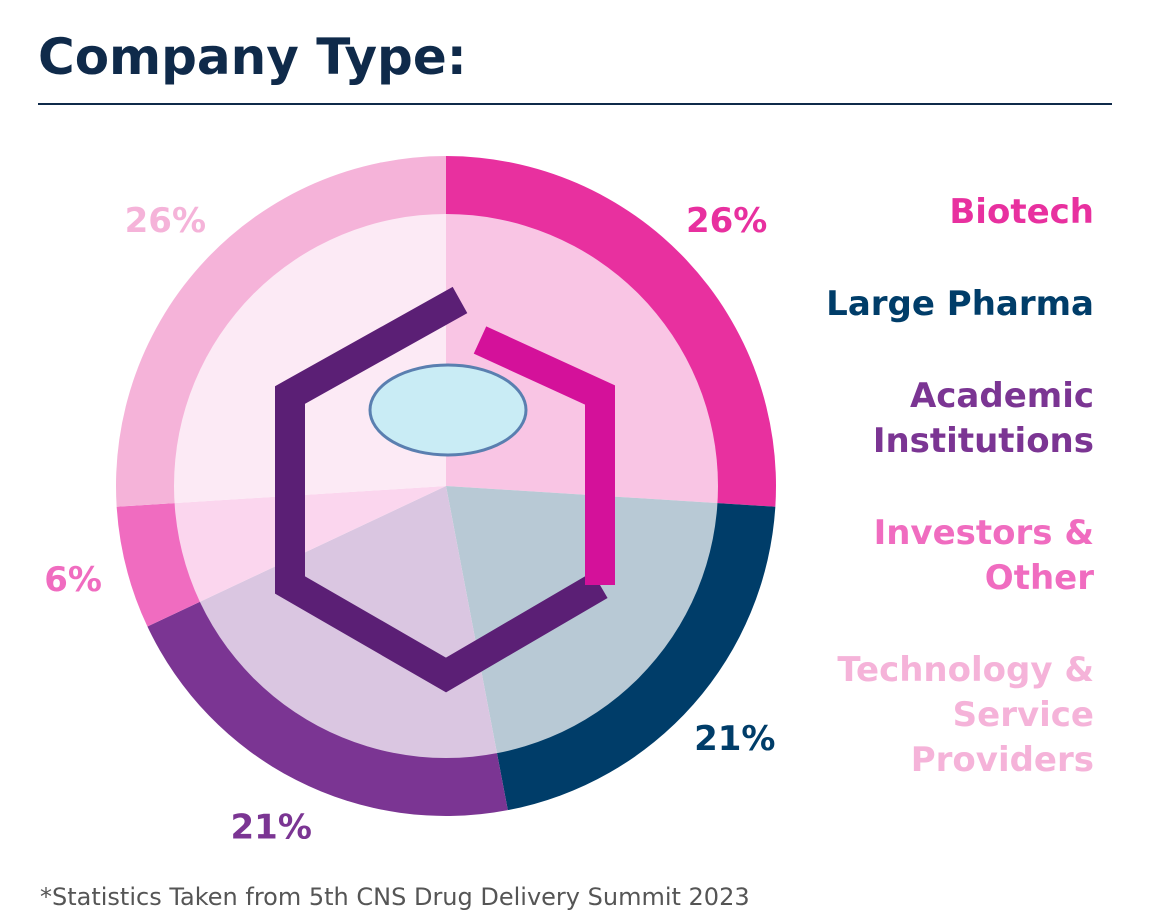 The height and width of the screenshot is (924, 1151). What do you see at coordinates (544, 455) in the screenshot?
I see `hexagon-right` at bounding box center [544, 455].